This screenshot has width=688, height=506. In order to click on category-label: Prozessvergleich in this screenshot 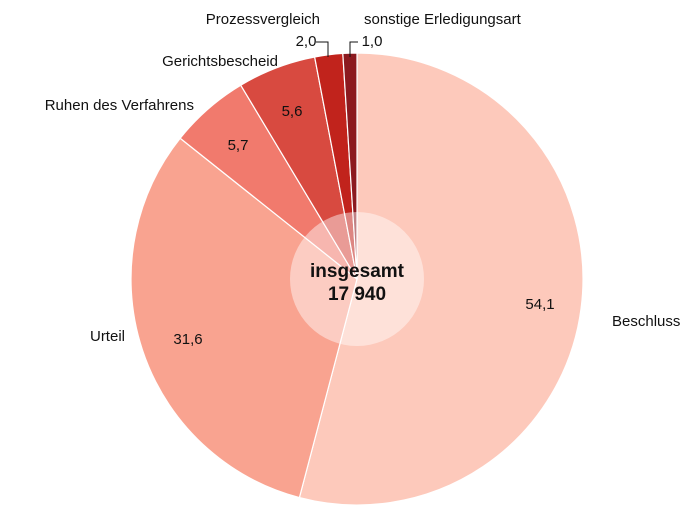, I will do `click(263, 19)`.